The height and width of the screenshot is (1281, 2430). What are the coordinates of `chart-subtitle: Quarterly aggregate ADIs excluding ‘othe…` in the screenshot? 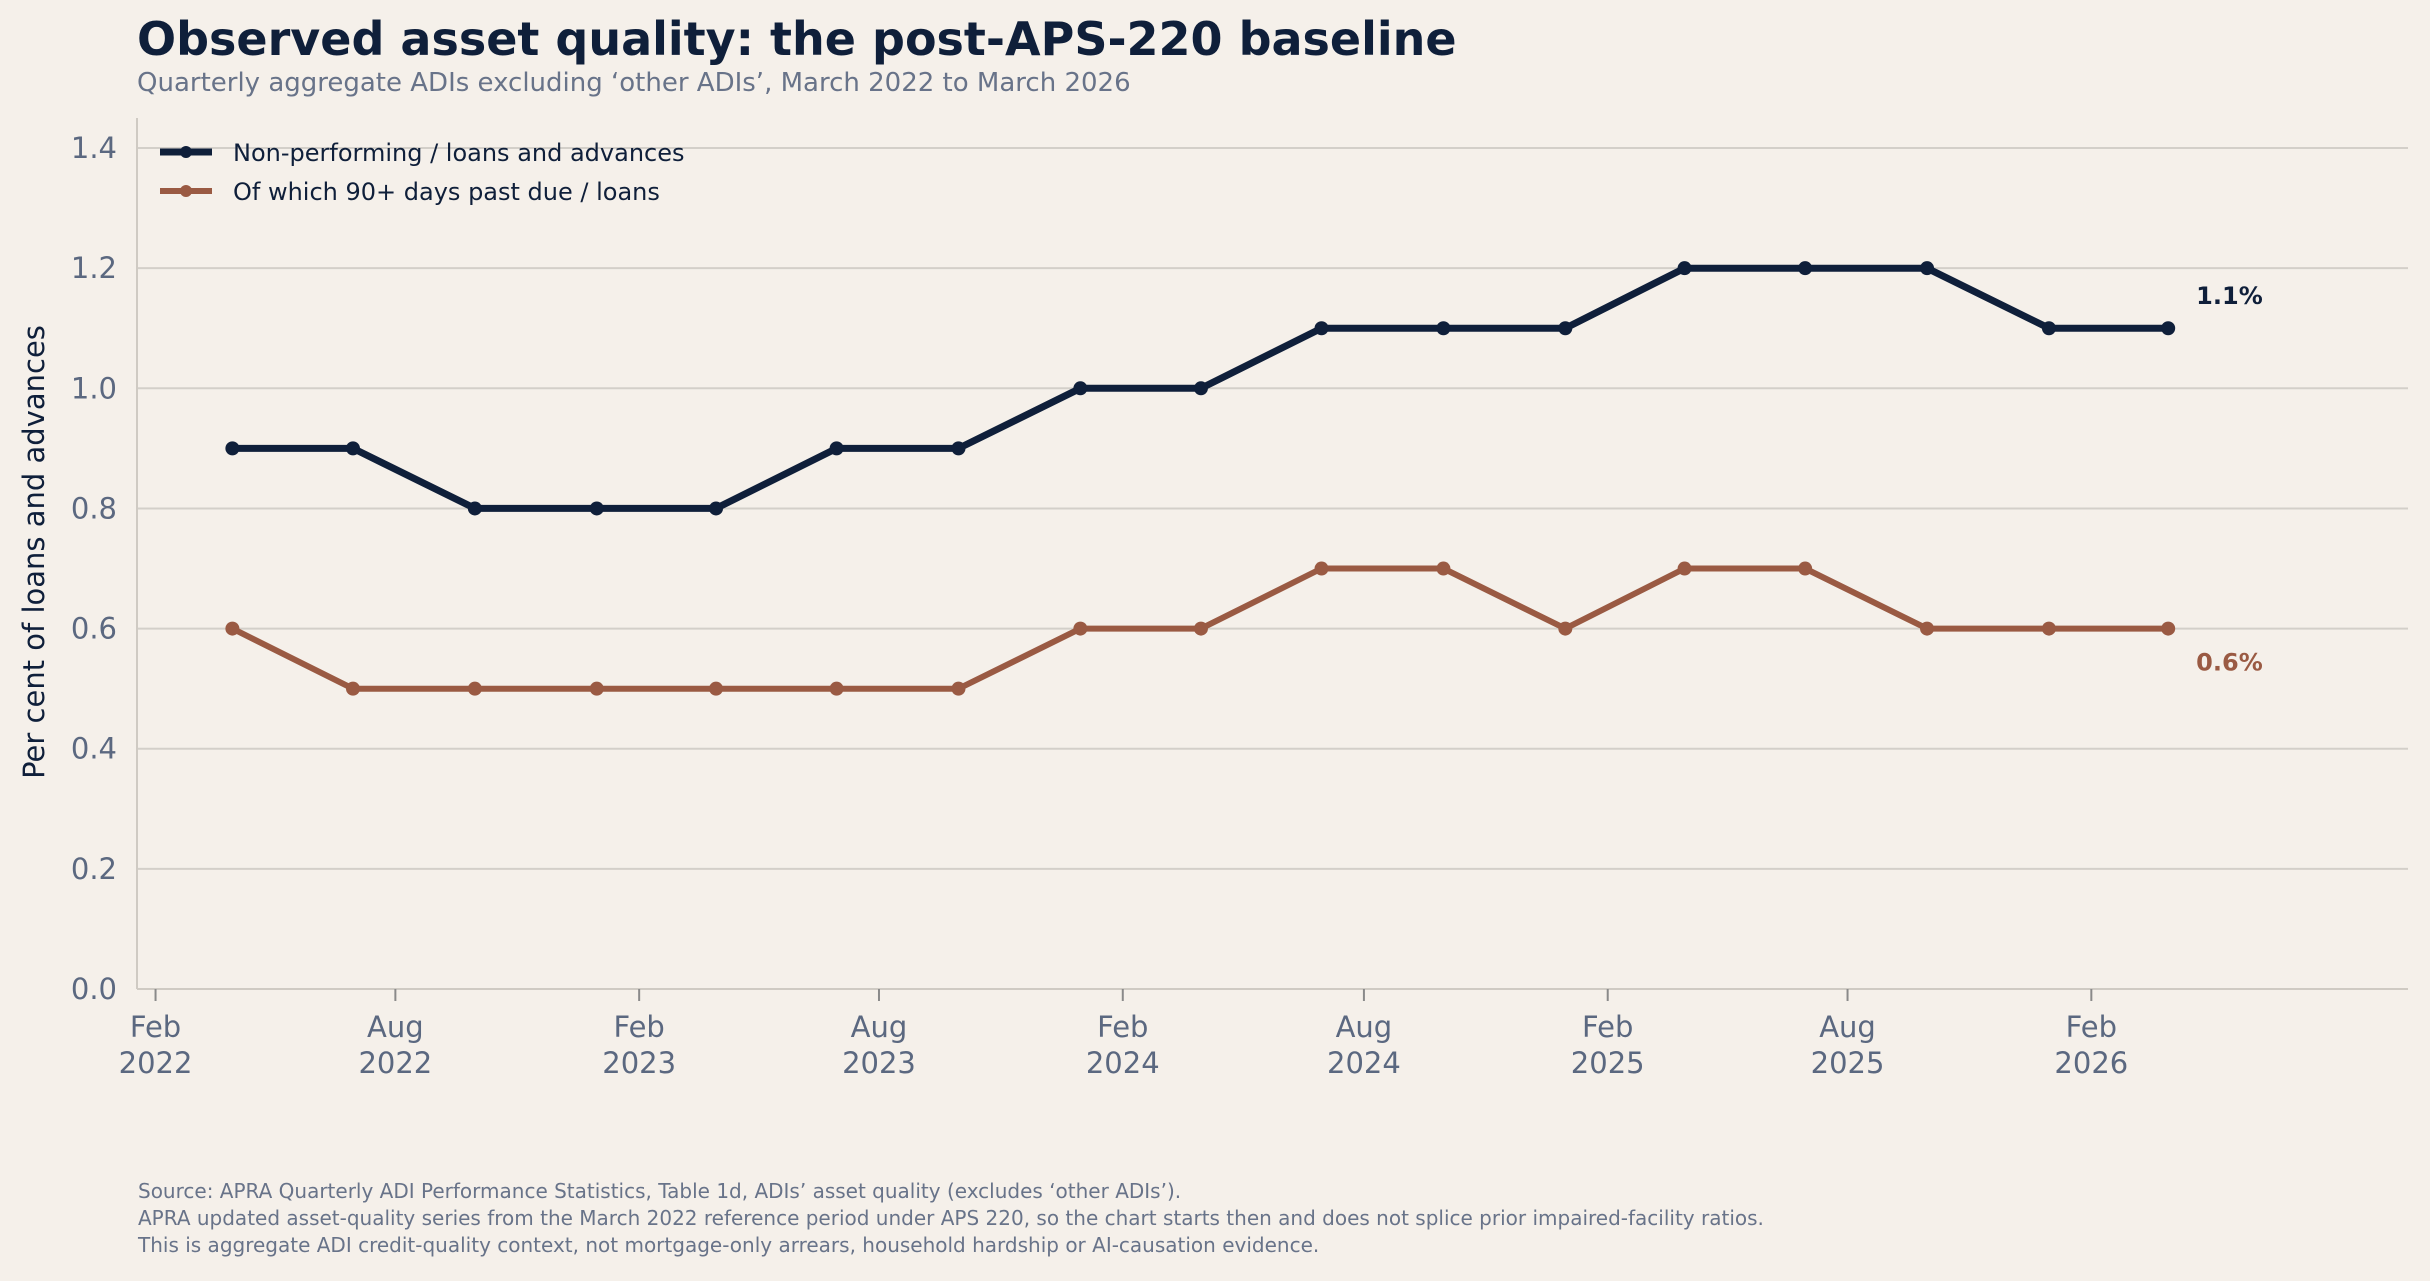 It's located at (634, 83).